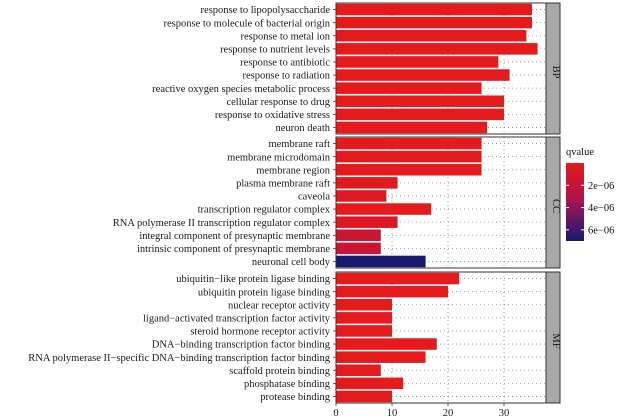  Describe the element at coordinates (392, 413) in the screenshot. I see `x-tick-label: 10` at that location.